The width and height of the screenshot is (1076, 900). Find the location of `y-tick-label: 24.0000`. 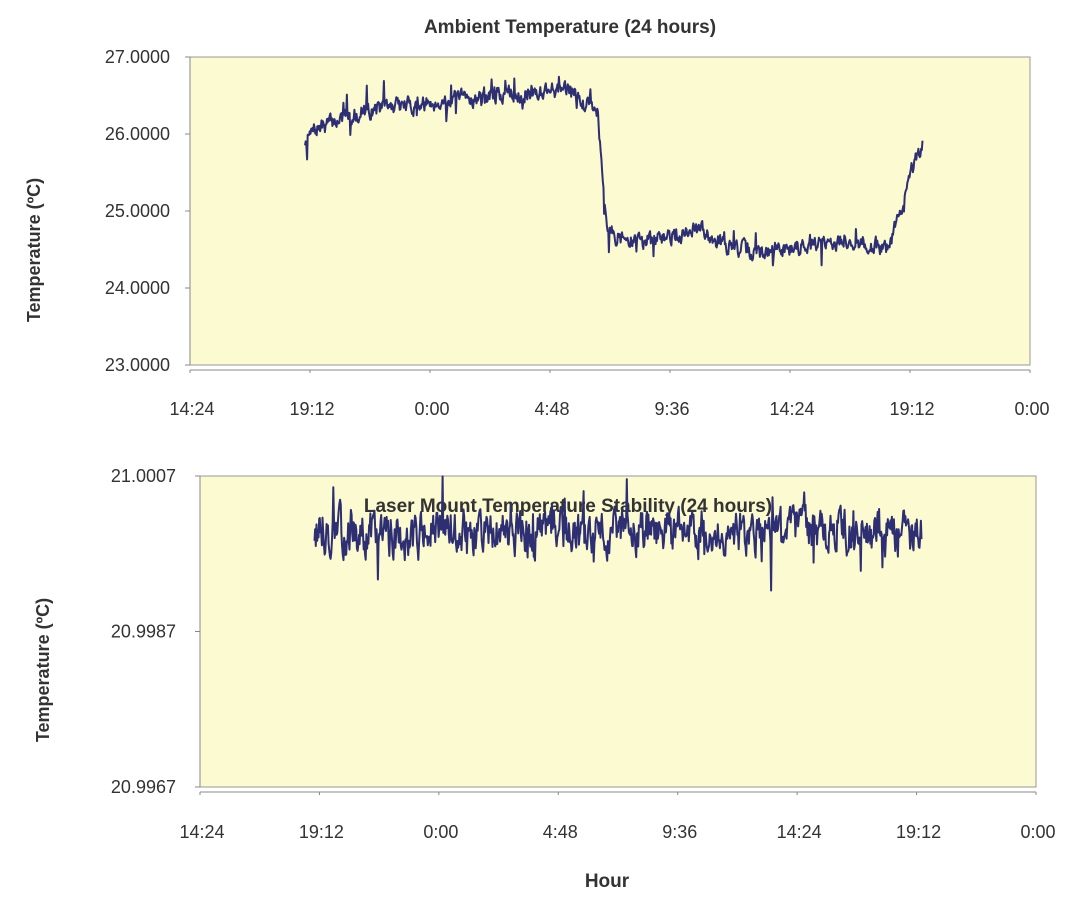

y-tick-label: 24.0000 is located at coordinates (137, 288).